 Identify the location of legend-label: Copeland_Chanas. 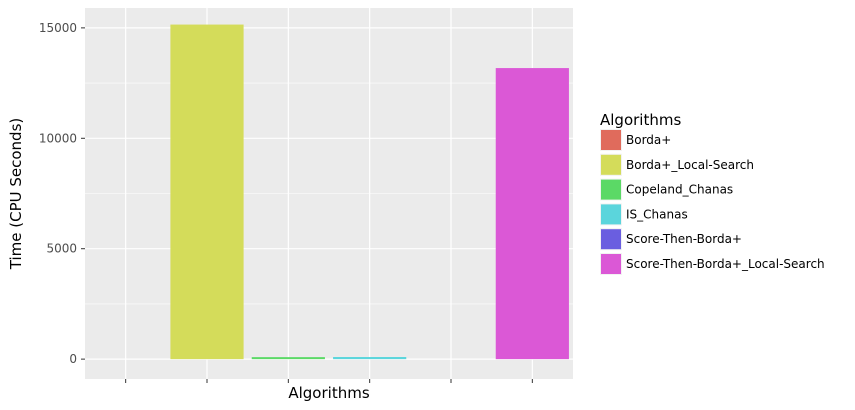
(679, 190).